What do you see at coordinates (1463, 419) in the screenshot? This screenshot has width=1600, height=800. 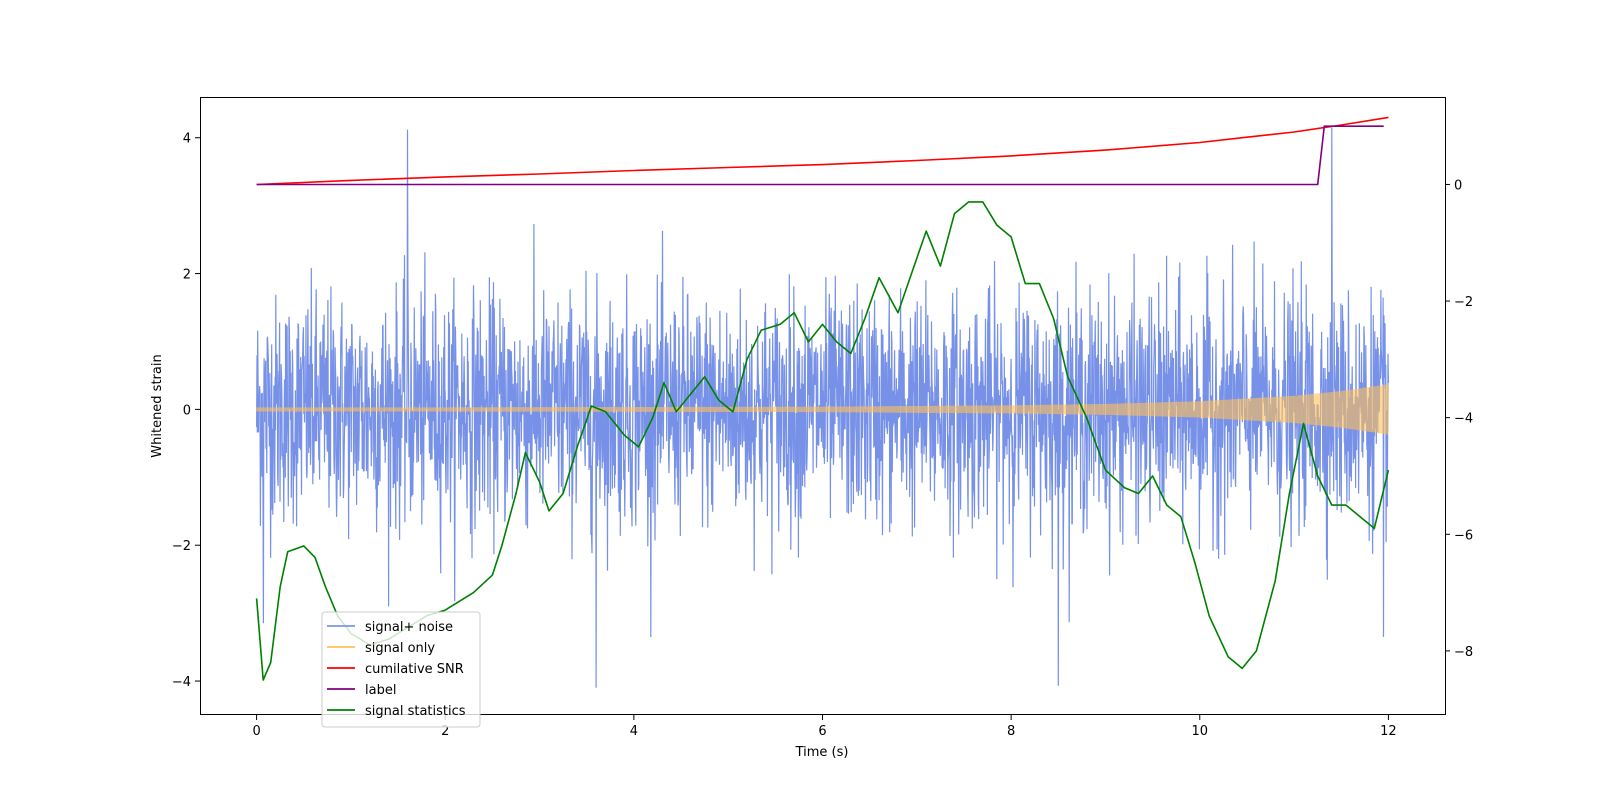 I see `y2-tick-label: −4` at bounding box center [1463, 419].